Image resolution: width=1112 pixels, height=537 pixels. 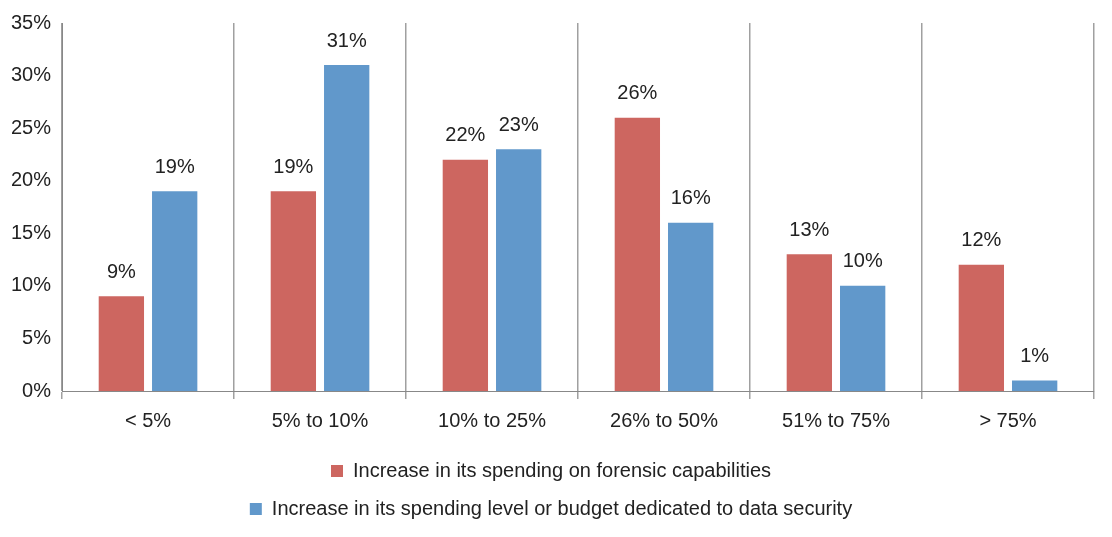 I want to click on data-label: 9%, so click(x=121, y=270).